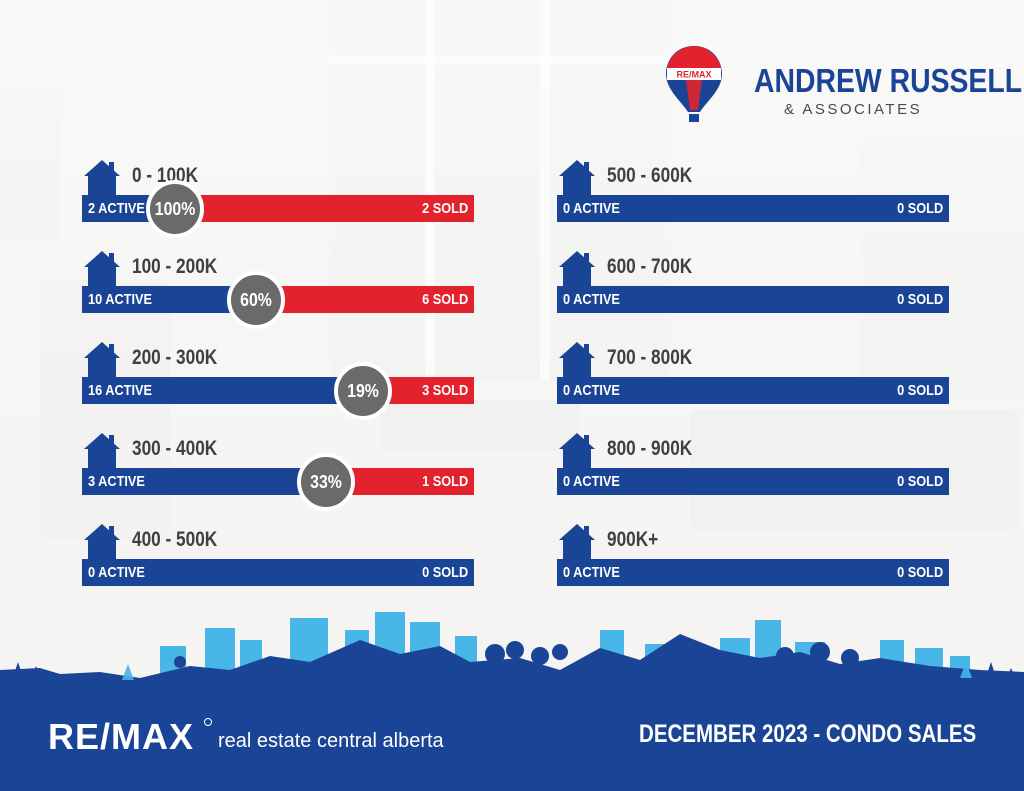 The width and height of the screenshot is (1024, 791). Describe the element at coordinates (175, 539) in the screenshot. I see `price-range-label: 400 - 500K` at that location.